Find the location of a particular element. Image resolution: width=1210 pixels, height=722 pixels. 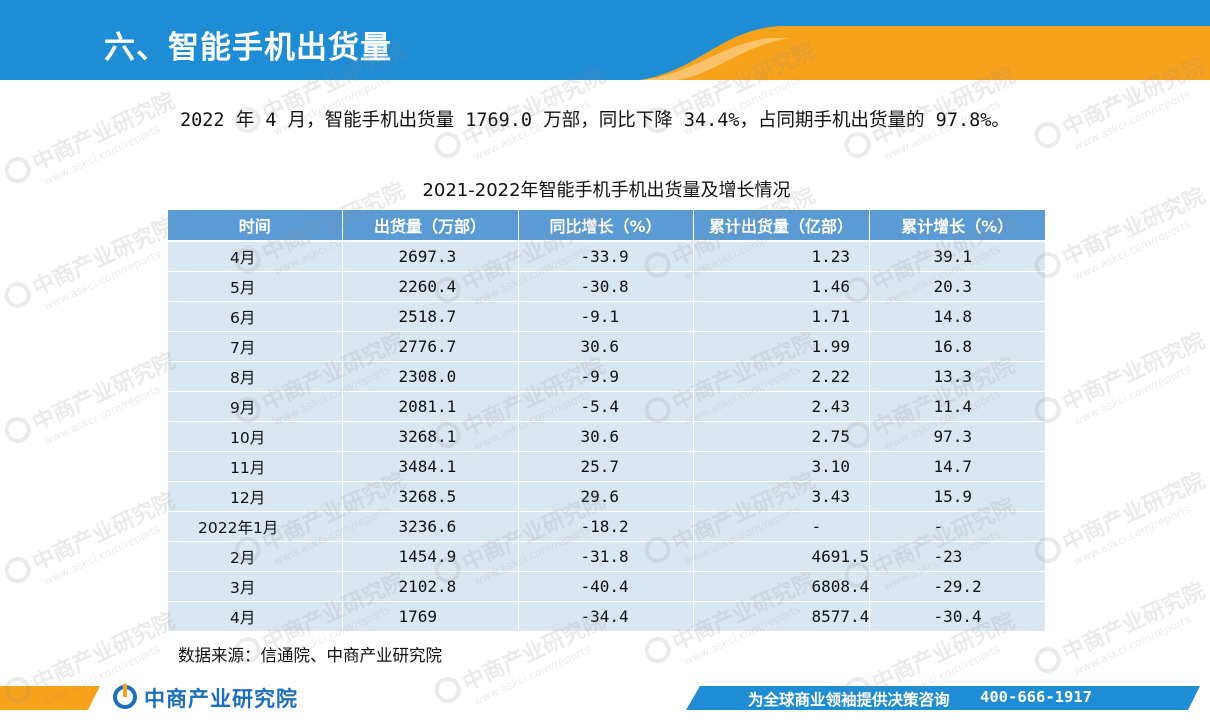

table-cell: -9.9 is located at coordinates (606, 376).